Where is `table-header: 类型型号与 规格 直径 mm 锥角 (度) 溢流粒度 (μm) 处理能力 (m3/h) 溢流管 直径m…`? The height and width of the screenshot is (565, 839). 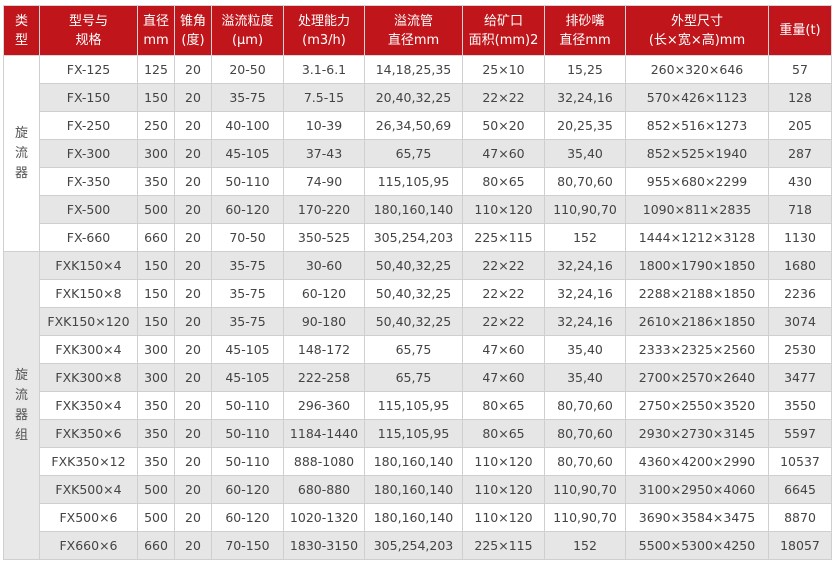
table-header: 类型型号与 规格 直径 mm 锥角 (度) 溢流粒度 (μm) 处理能力 (m3/h) 溢流管 直径m… is located at coordinates (417, 30).